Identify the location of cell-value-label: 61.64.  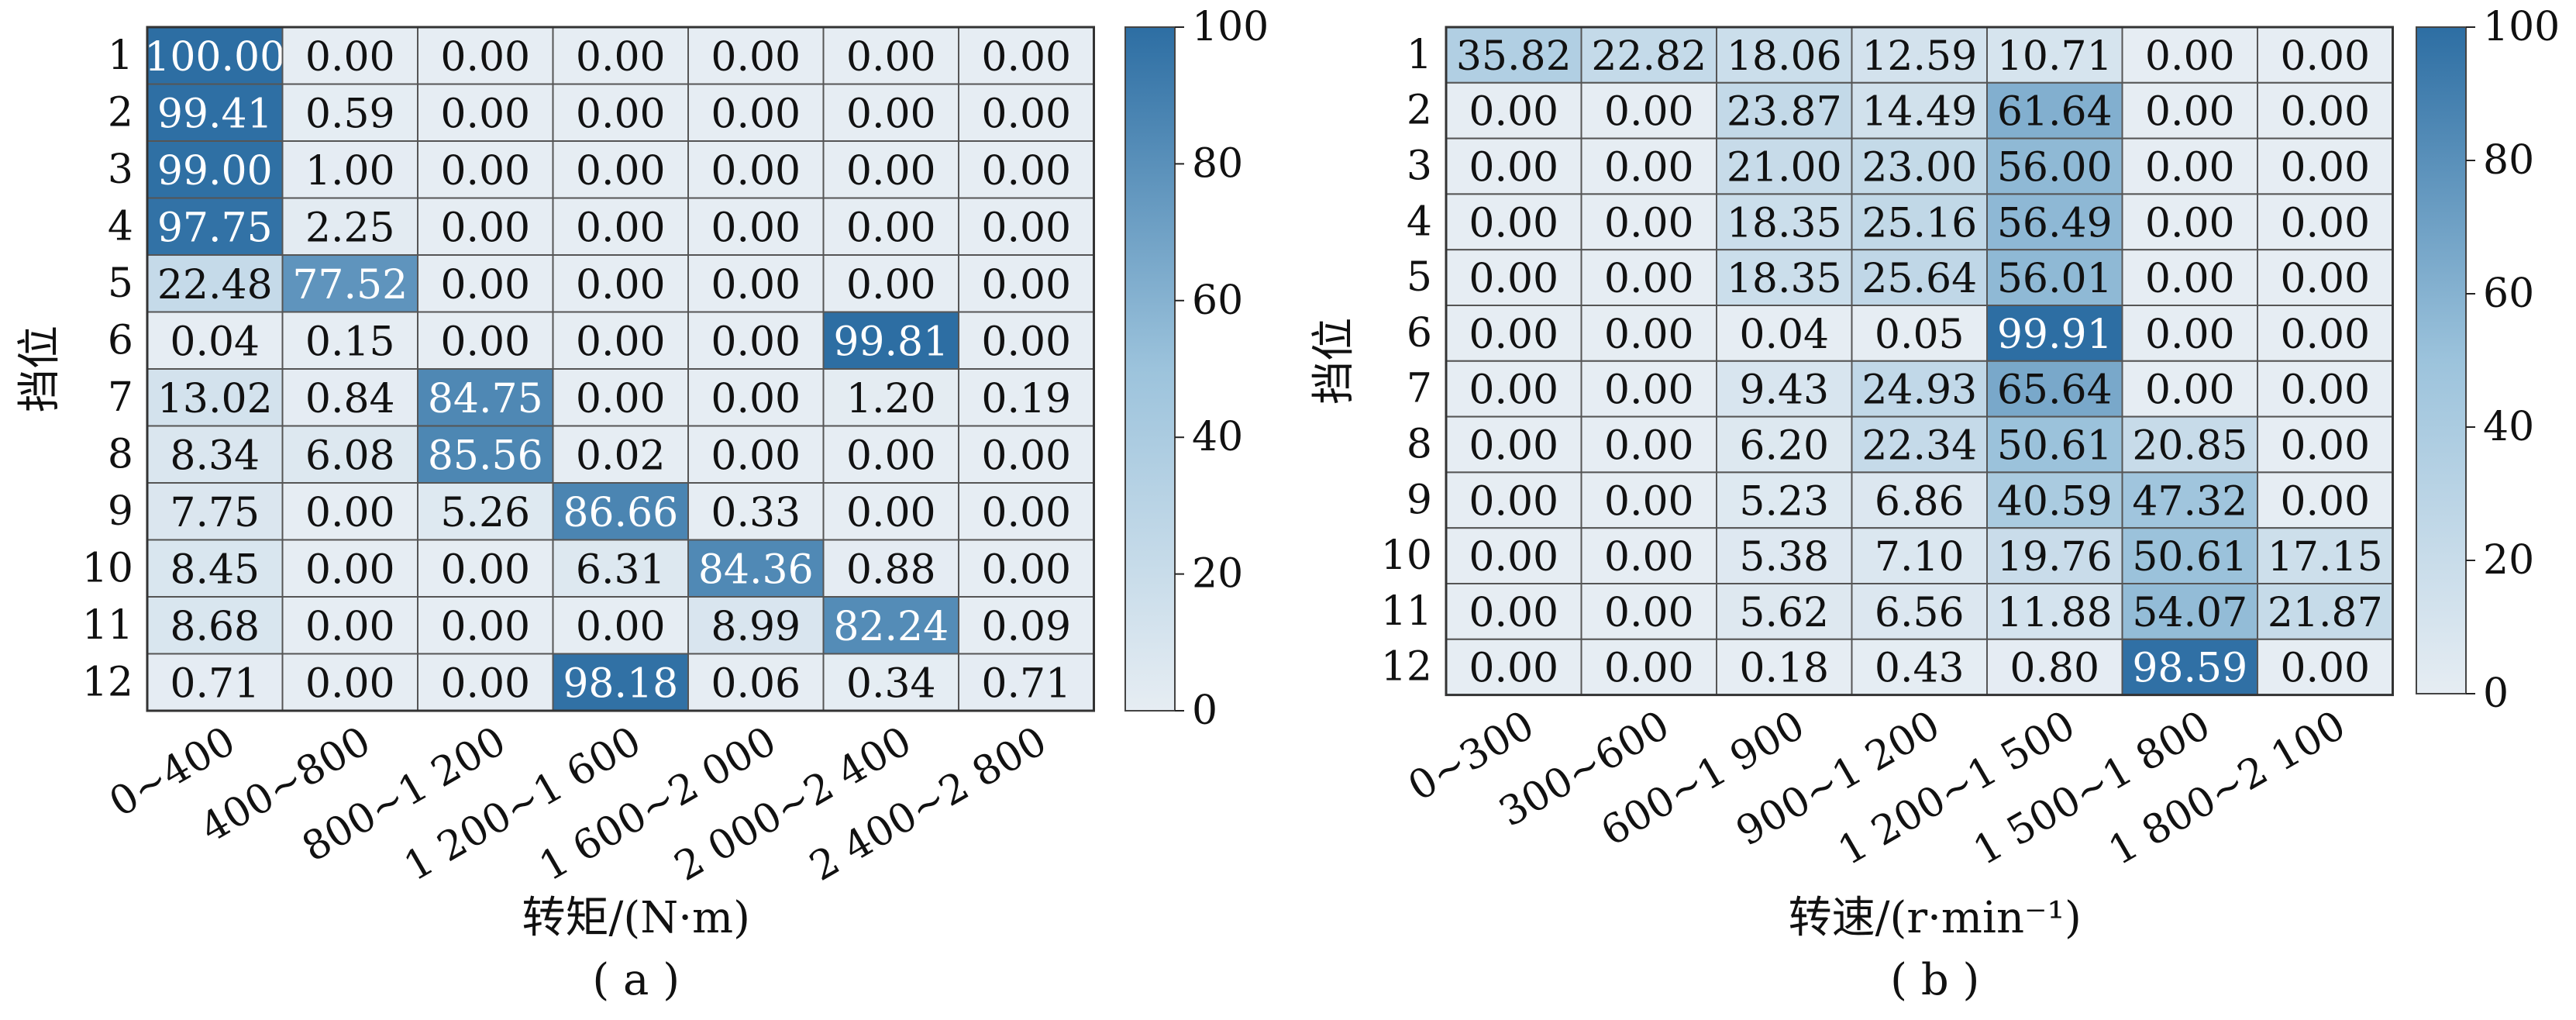
(2055, 113).